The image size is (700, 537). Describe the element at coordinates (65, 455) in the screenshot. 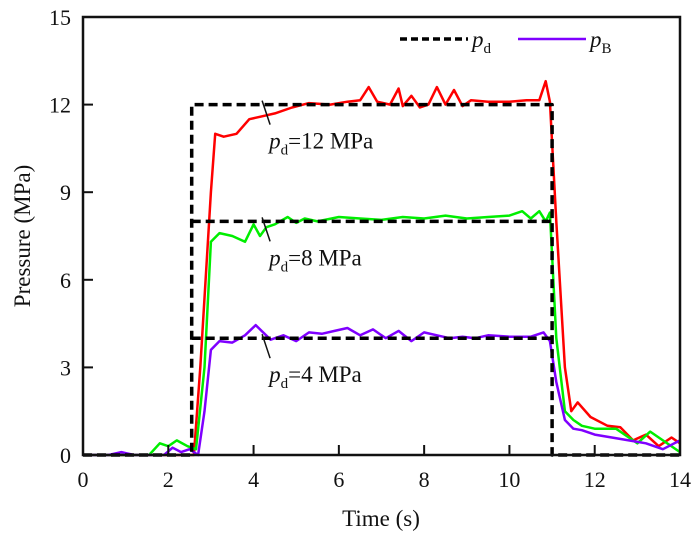

I see `y-tick-label: 0` at that location.